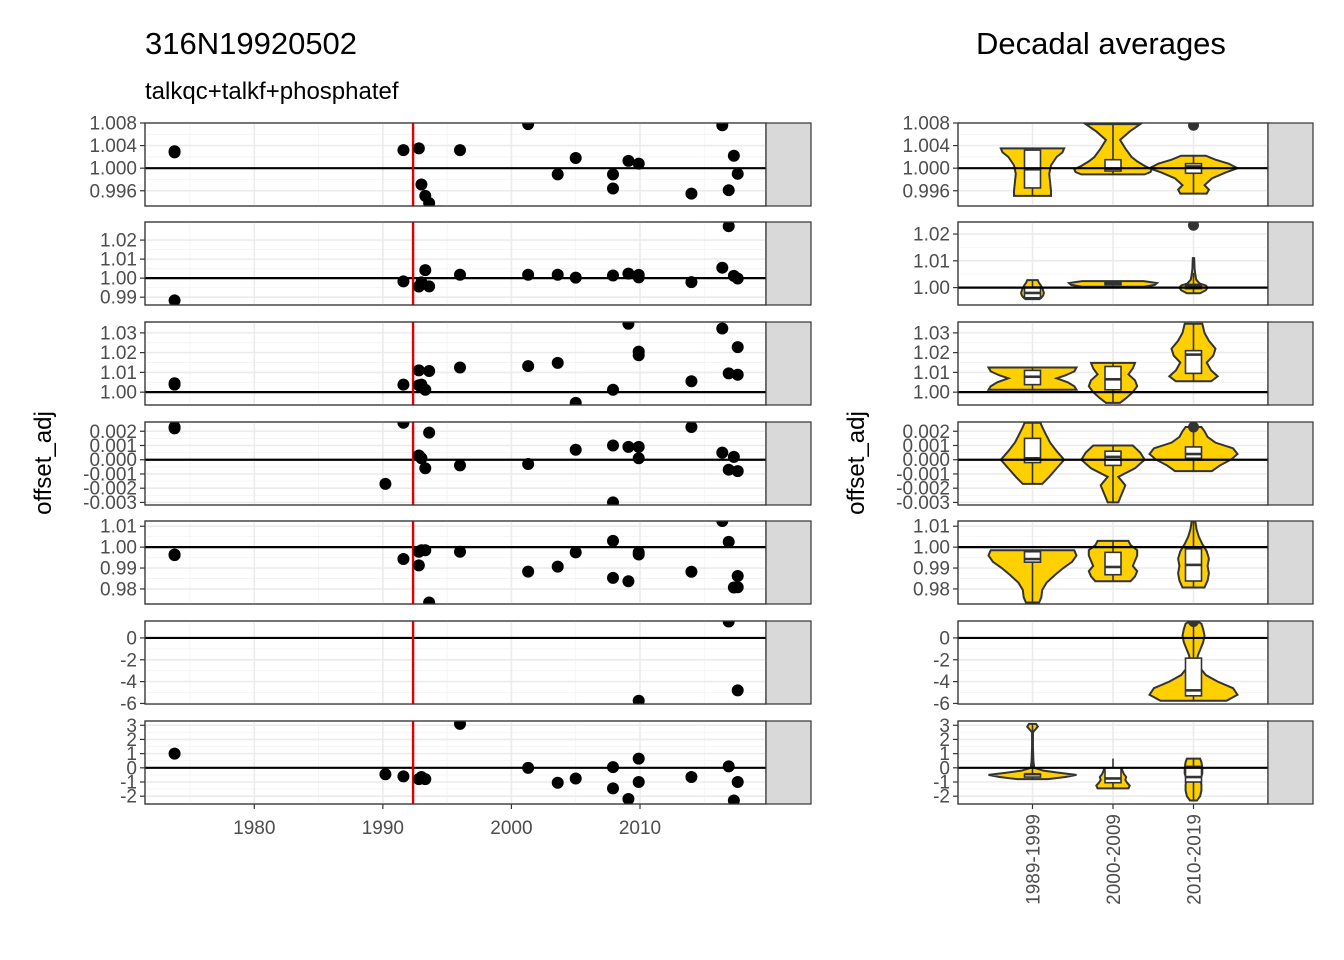 Image resolution: width=1344 pixels, height=960 pixels. Describe the element at coordinates (788, 263) in the screenshot. I see `scatter-oxygen-strip` at that location.